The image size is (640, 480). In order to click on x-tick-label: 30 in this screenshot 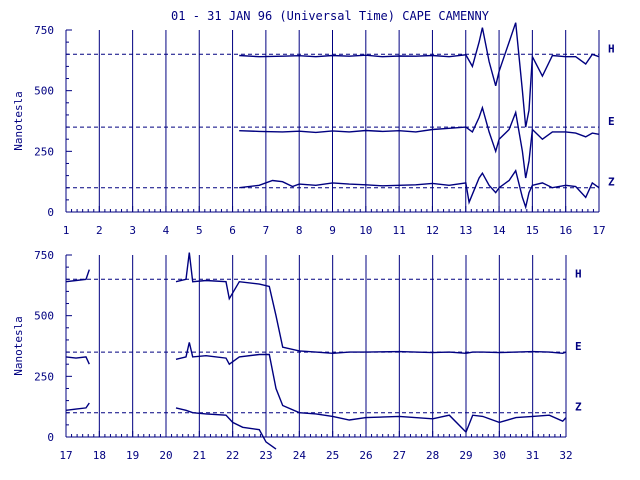, I will do `click(499, 455)`.